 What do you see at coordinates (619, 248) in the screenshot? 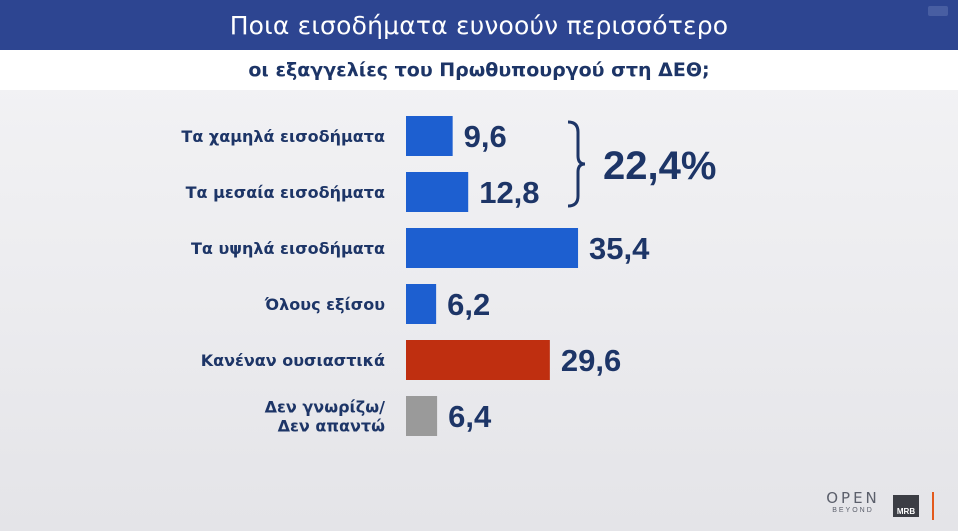
I see `value-label-3: 35,4` at bounding box center [619, 248].